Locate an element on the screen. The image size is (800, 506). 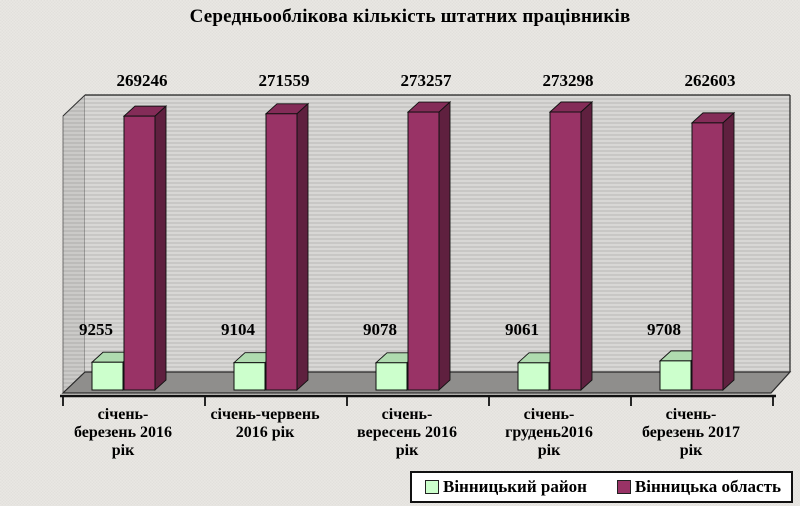
category-label-4: січень-березень 2017 рік is located at coordinates (691, 433).